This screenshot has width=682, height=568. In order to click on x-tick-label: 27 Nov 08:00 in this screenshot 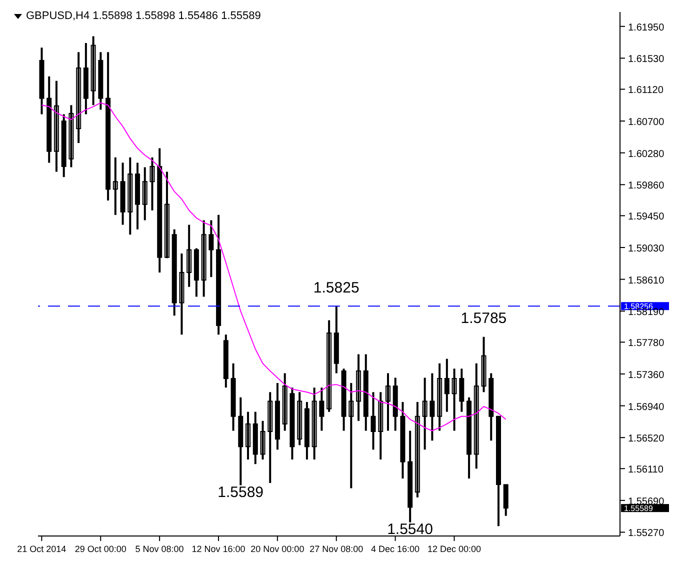, I will do `click(337, 549)`.